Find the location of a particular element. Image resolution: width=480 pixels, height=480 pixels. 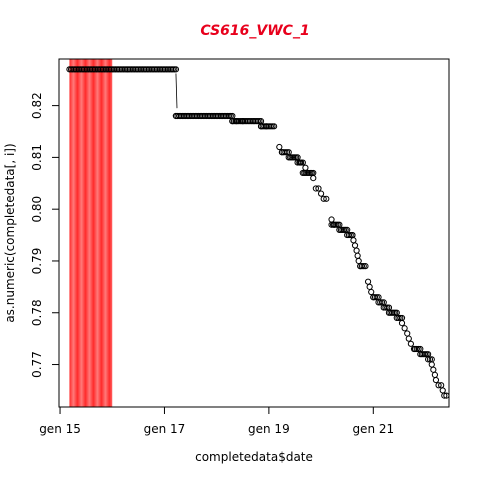

y-tick-label: 0.82 is located at coordinates (37, 105).